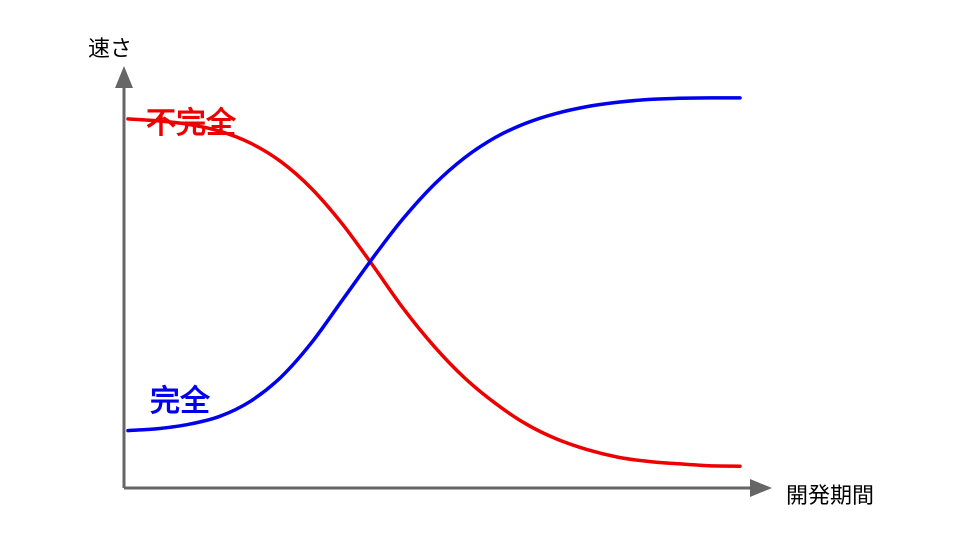 This screenshot has height=540, width=960. I want to click on series-label-incomplete: 不完全, so click(191, 123).